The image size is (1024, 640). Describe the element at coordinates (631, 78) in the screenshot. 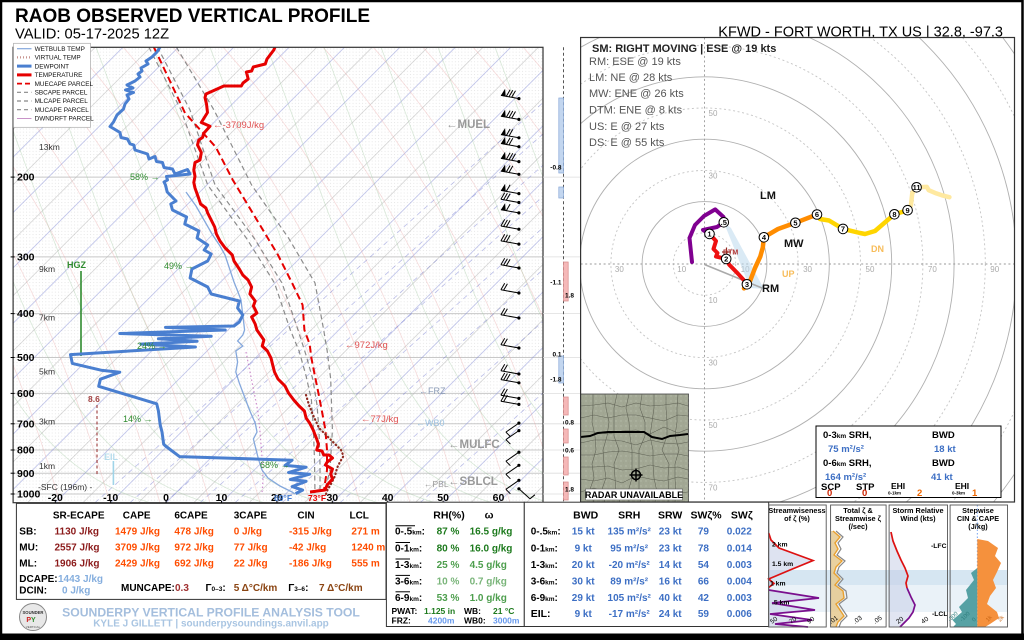

I see `svg-text: LM: NE @ 28 kts` at that location.